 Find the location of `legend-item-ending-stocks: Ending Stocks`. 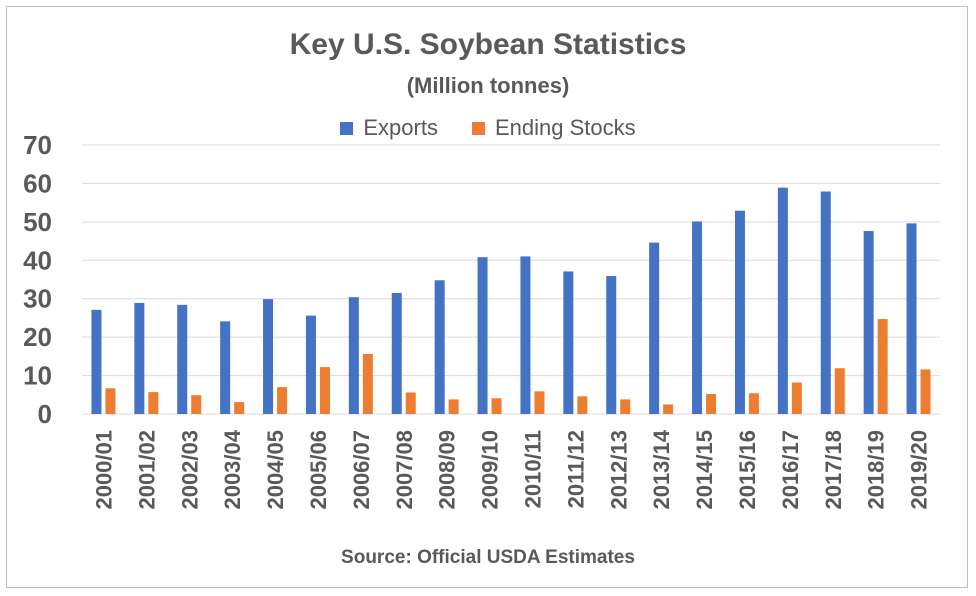

legend-item-ending-stocks: Ending Stocks is located at coordinates (553, 128).